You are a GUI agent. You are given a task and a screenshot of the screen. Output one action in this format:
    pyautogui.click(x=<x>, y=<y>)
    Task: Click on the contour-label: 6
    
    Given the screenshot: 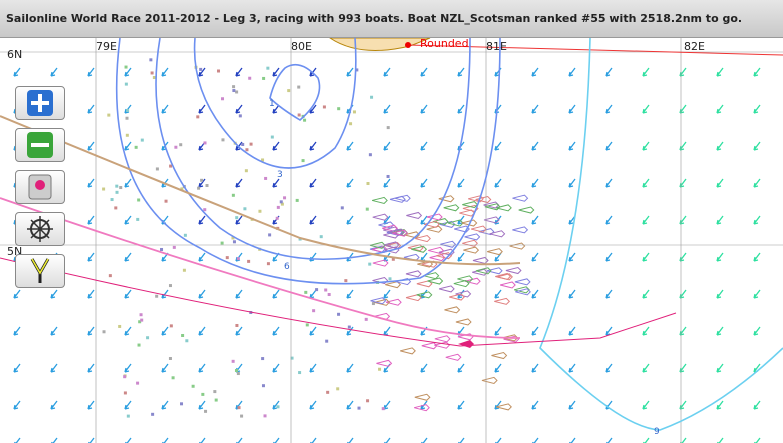 What is the action you would take?
    pyautogui.click(x=287, y=267)
    